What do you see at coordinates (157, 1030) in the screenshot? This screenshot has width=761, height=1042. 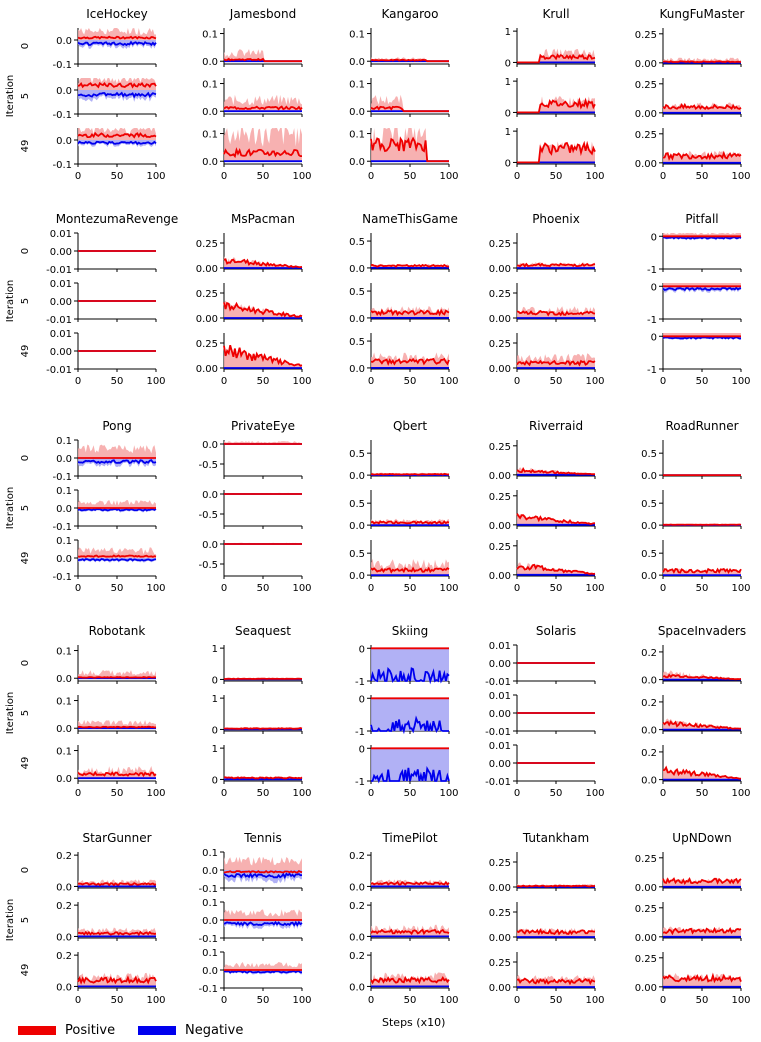 I see `legend-negative-swatch` at bounding box center [157, 1030].